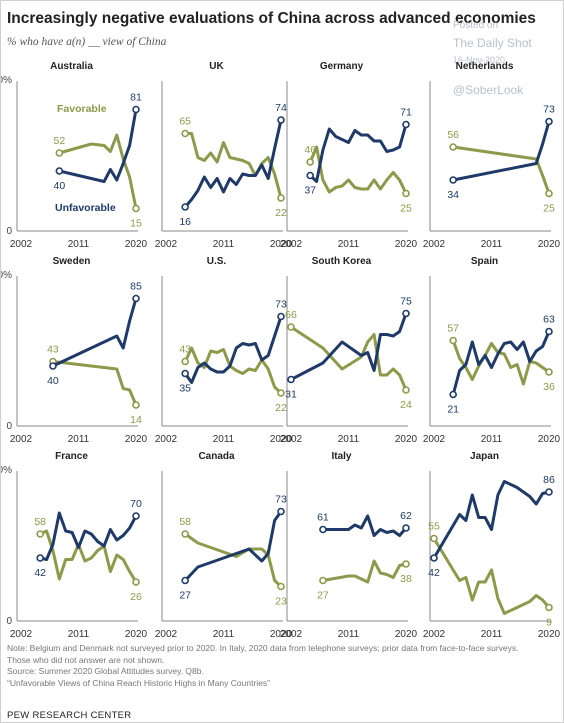 This screenshot has width=564, height=723. I want to click on unfavorable-end-value: 85, so click(136, 287).